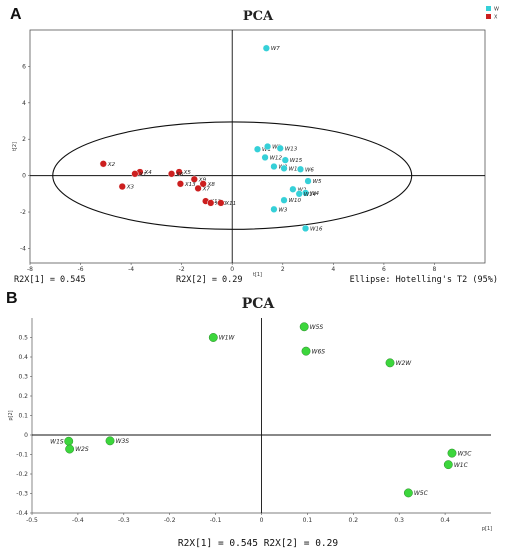  Describe the element at coordinates (203, 184) in the screenshot. I see `point-x8` at that location.